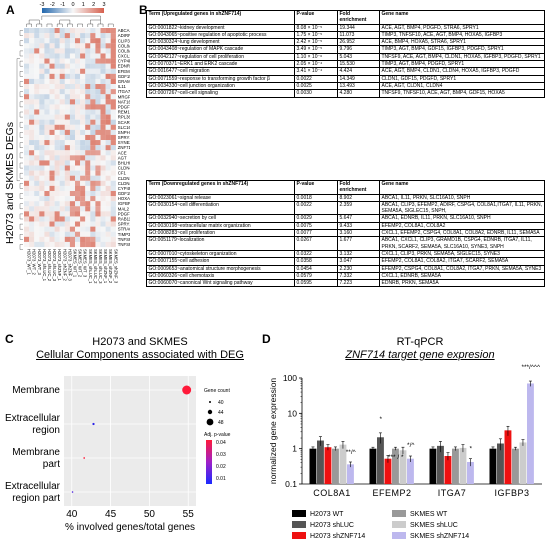 Image resolution: width=550 pixels, height=556 pixels. What do you see at coordinates (316, 261) in the screenshot?
I see `table-cell: 0.0358` at bounding box center [316, 261].